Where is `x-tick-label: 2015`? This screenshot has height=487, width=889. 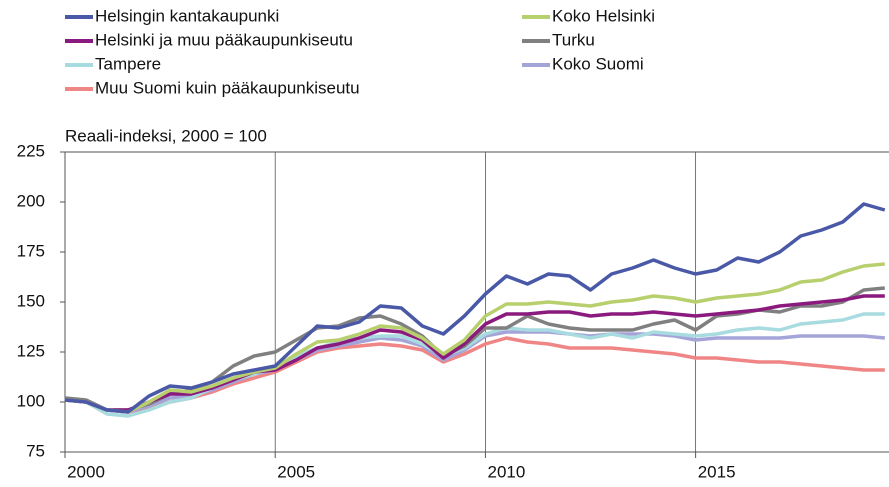 x-tick-label: 2015 is located at coordinates (717, 471).